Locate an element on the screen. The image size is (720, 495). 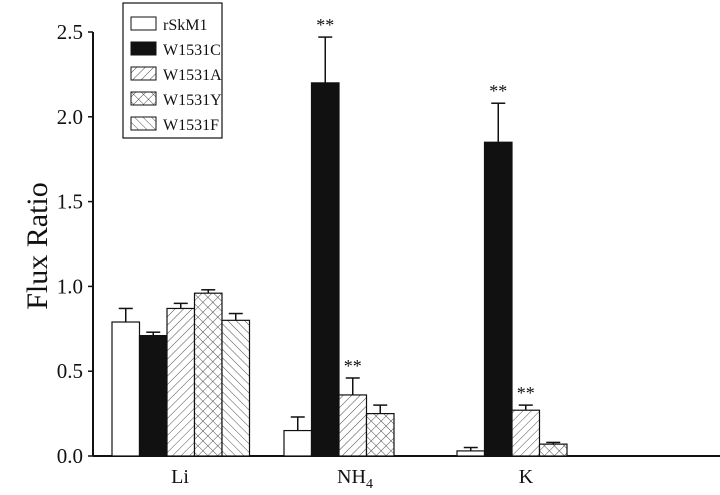
legend-label-w1531a: W1531A is located at coordinates (192, 75).